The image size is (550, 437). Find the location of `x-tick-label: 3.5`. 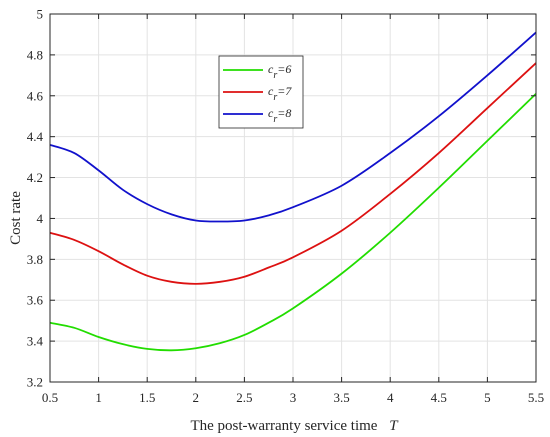

x-tick-label: 3.5 is located at coordinates (341, 397).